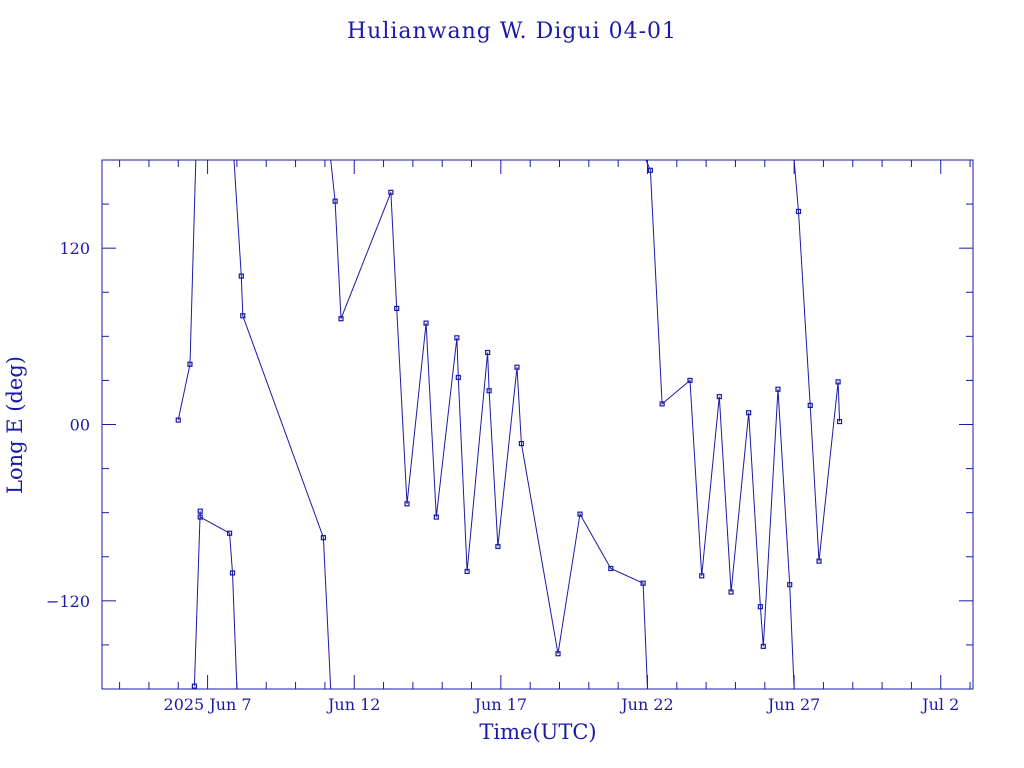  Describe the element at coordinates (646, 704) in the screenshot. I see `x-tick-label: Jun 22` at that location.